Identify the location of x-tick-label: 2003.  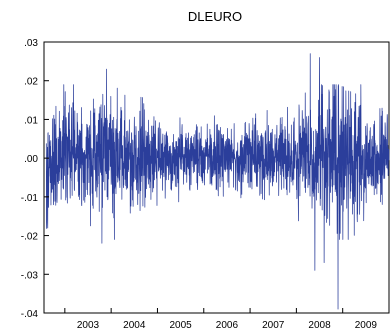
(88, 325).